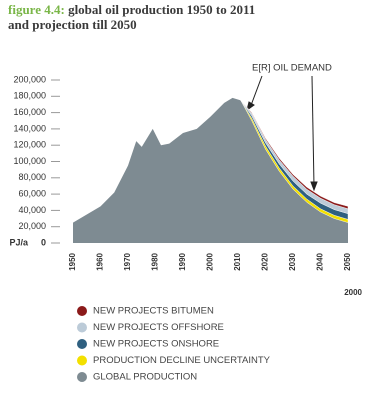 This screenshot has height=400, width=374. What do you see at coordinates (153, 311) in the screenshot?
I see `legend-label: NEW PROJECTS BITUMEN` at bounding box center [153, 311].